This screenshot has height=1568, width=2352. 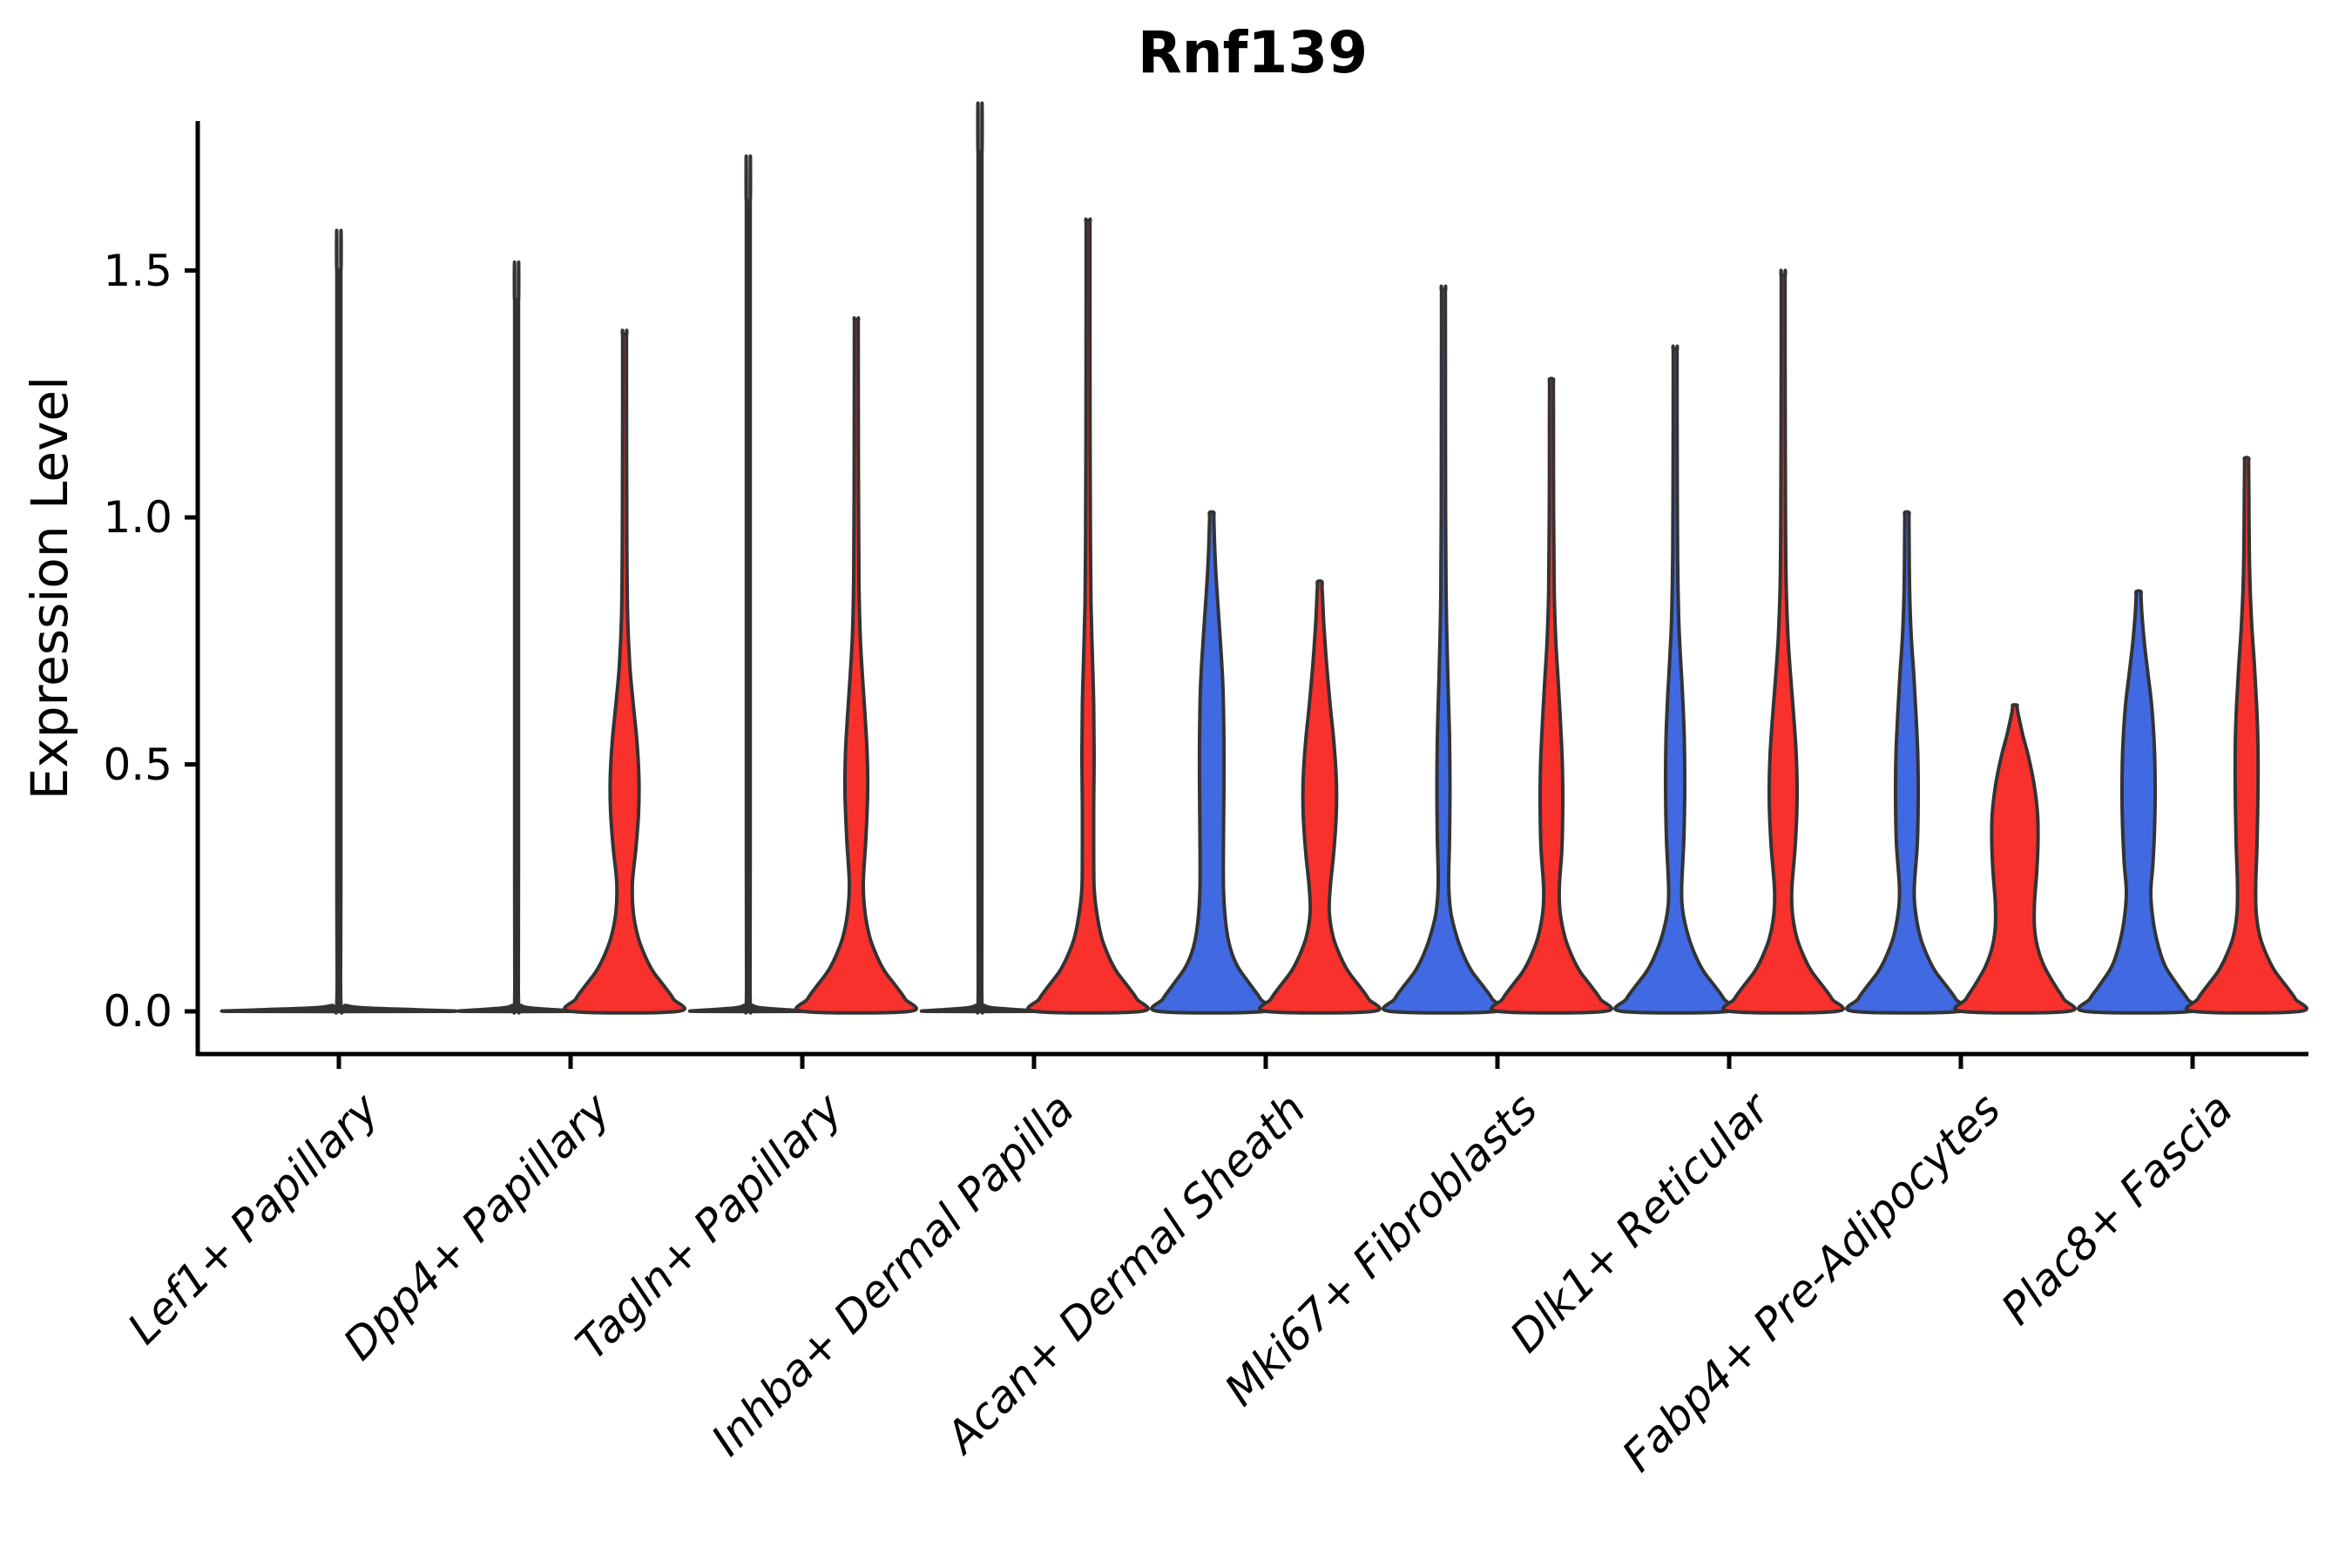 What do you see at coordinates (1675, 679) in the screenshot?
I see `violin-6-blue` at bounding box center [1675, 679].